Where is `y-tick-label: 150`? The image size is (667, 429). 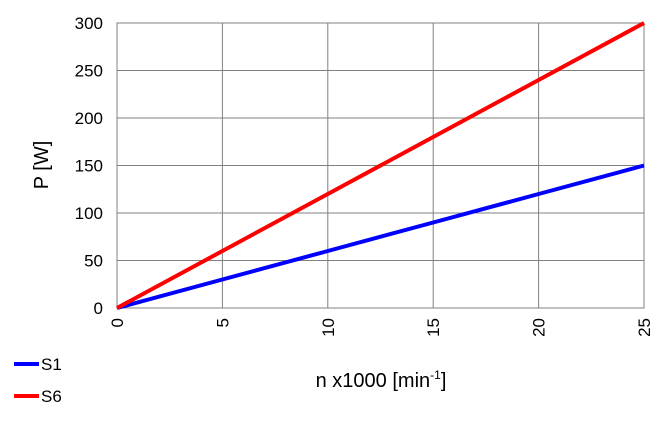 y-tick-label: 150 is located at coordinates (89, 166).